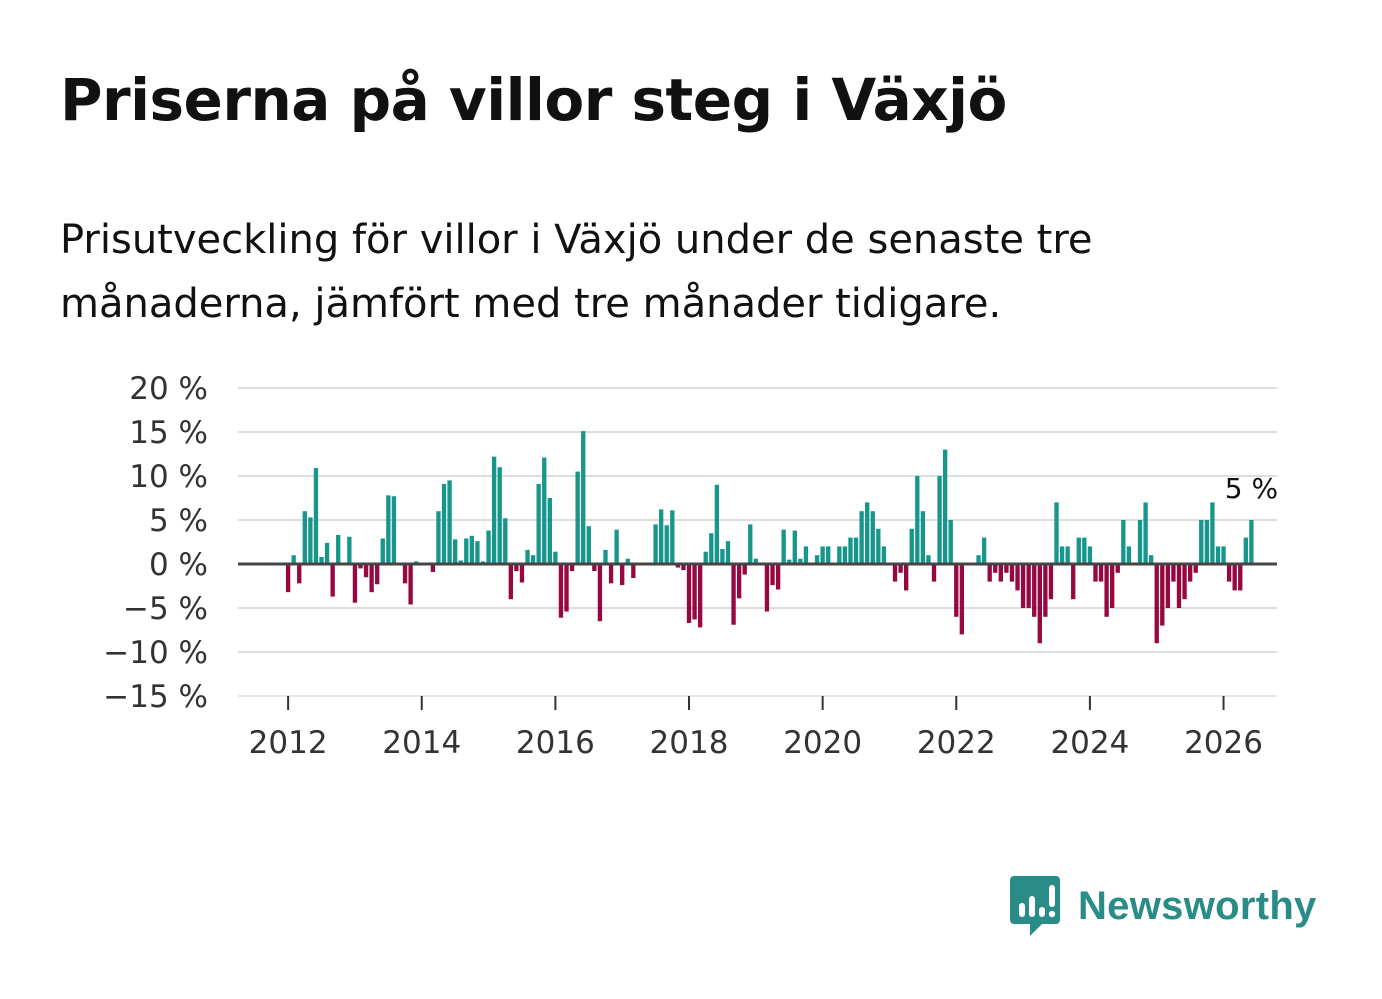 This screenshot has width=1382, height=999. Describe the element at coordinates (769, 537) in the screenshot. I see `bar-series` at that location.